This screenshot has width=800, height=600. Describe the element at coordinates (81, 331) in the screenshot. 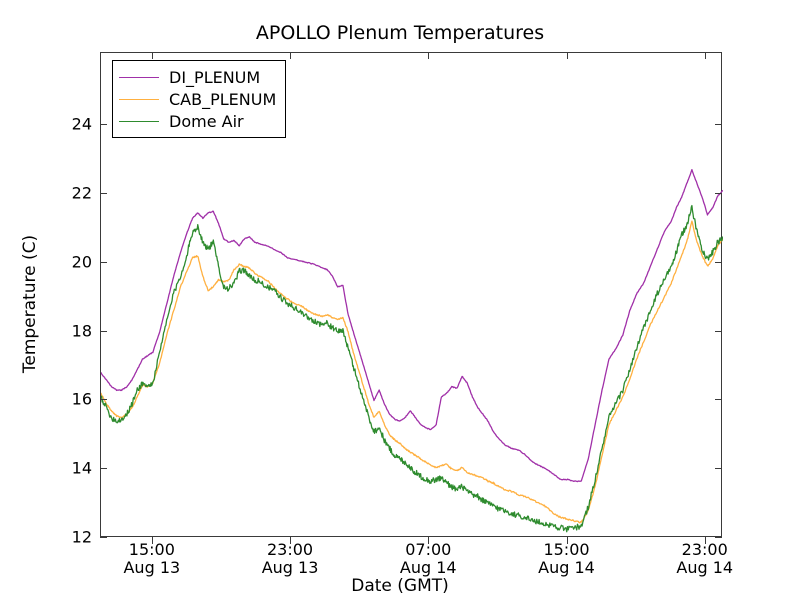

I see `y-tick-label: 18` at that location.